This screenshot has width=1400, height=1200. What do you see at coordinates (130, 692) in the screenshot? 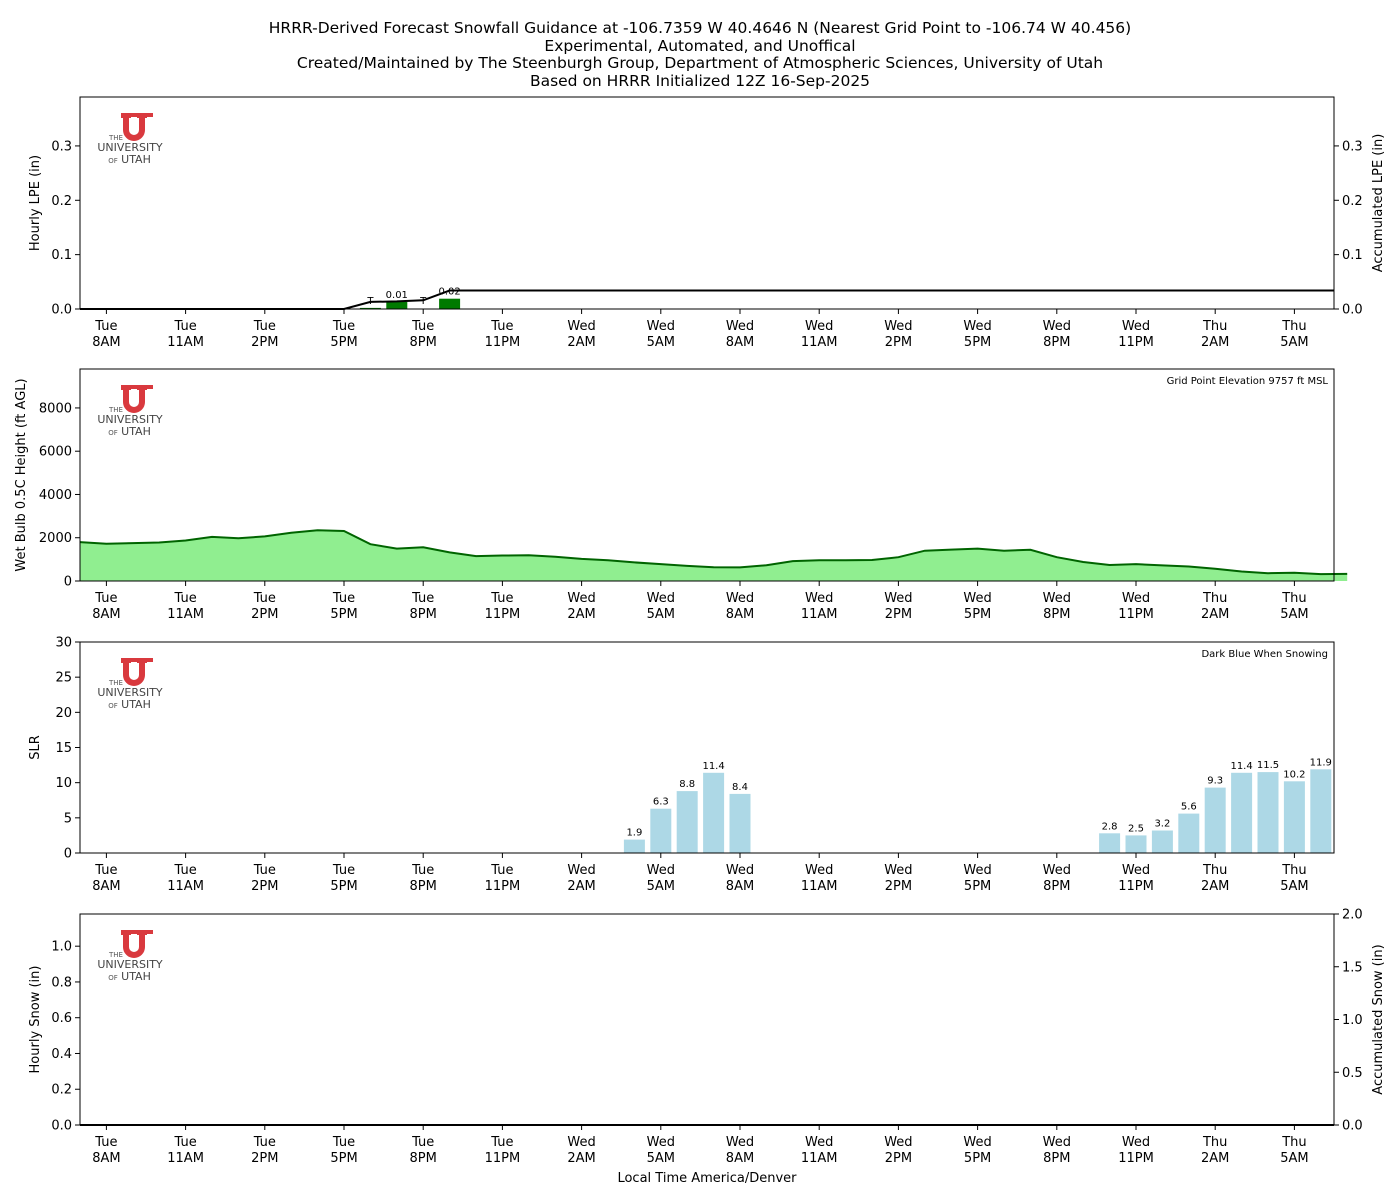
I see `logo-university-text: UNIVERSITY` at bounding box center [130, 692].